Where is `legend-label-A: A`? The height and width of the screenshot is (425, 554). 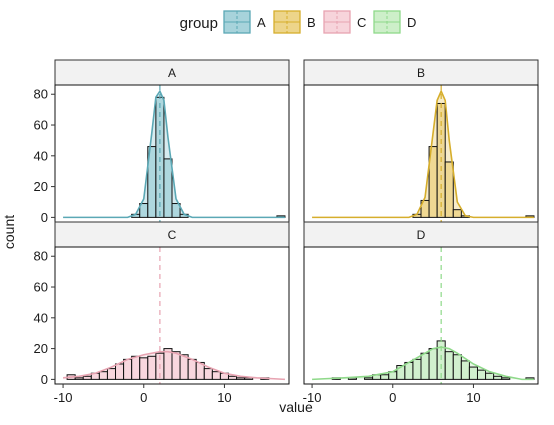
legend-label-A: A is located at coordinates (261, 22).